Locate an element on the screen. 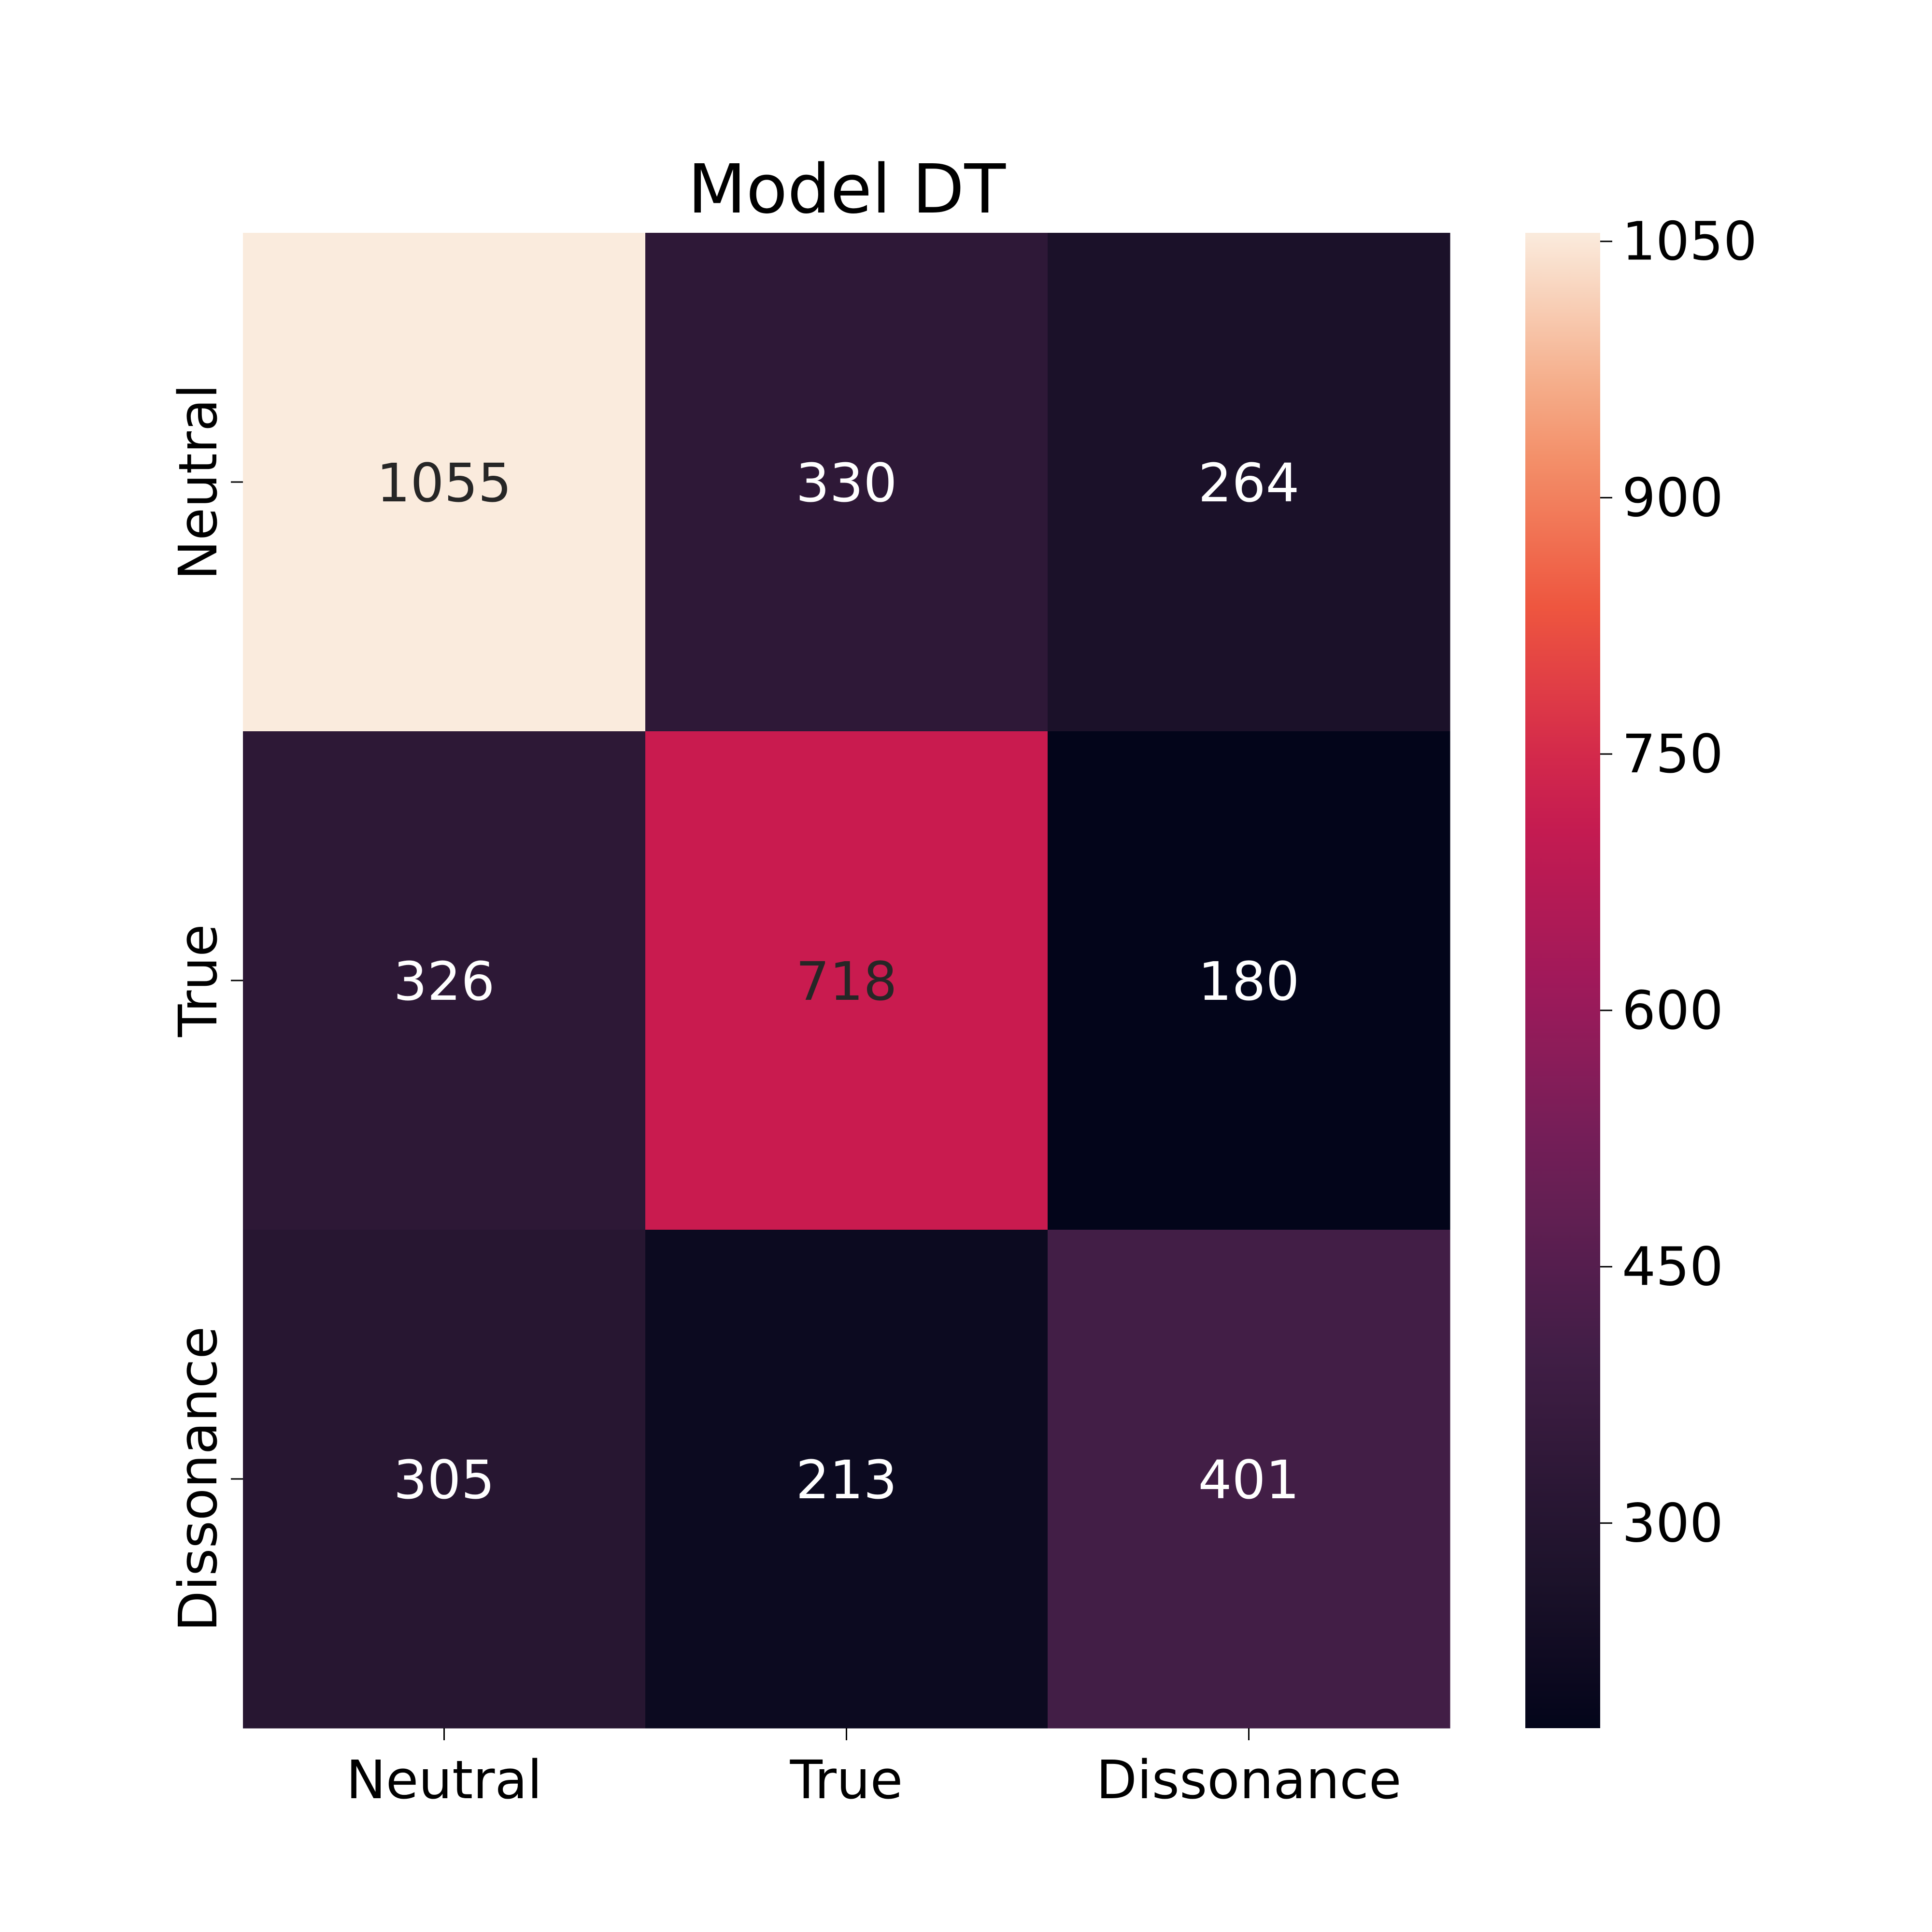 This screenshot has height=1932, width=1932. y-tick-label-1: True is located at coordinates (198, 980).